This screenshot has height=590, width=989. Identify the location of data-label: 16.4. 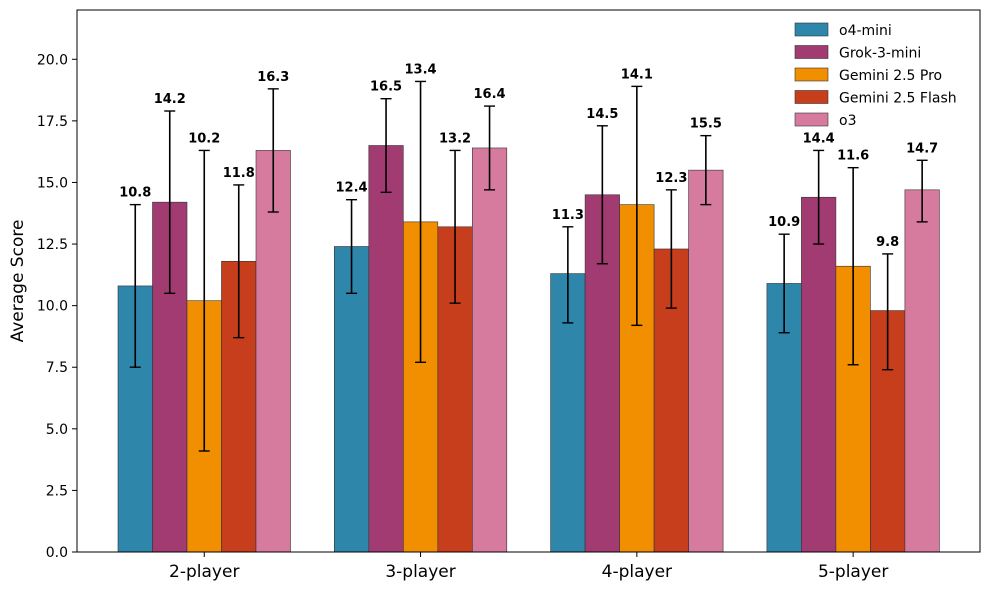
(490, 94).